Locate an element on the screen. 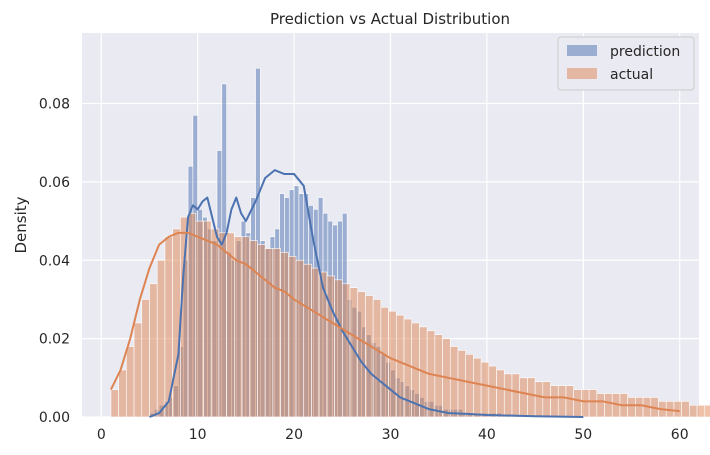  y-tick-label: 0.02 is located at coordinates (54, 340).